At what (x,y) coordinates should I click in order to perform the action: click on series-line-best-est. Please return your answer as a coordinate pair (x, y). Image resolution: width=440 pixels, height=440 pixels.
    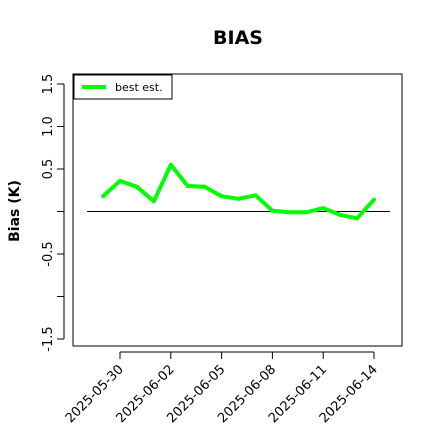
    Looking at the image, I should click on (238, 191).